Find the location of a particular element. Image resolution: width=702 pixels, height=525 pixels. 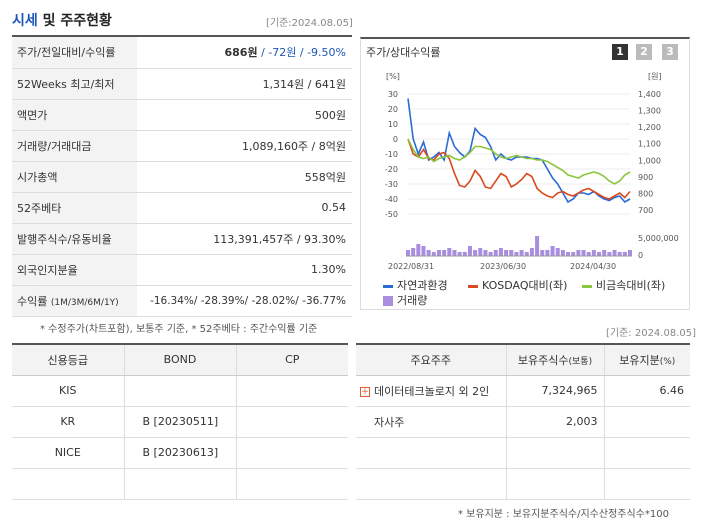

row-label: 52Weeks 최고/최저 is located at coordinates (74, 84).